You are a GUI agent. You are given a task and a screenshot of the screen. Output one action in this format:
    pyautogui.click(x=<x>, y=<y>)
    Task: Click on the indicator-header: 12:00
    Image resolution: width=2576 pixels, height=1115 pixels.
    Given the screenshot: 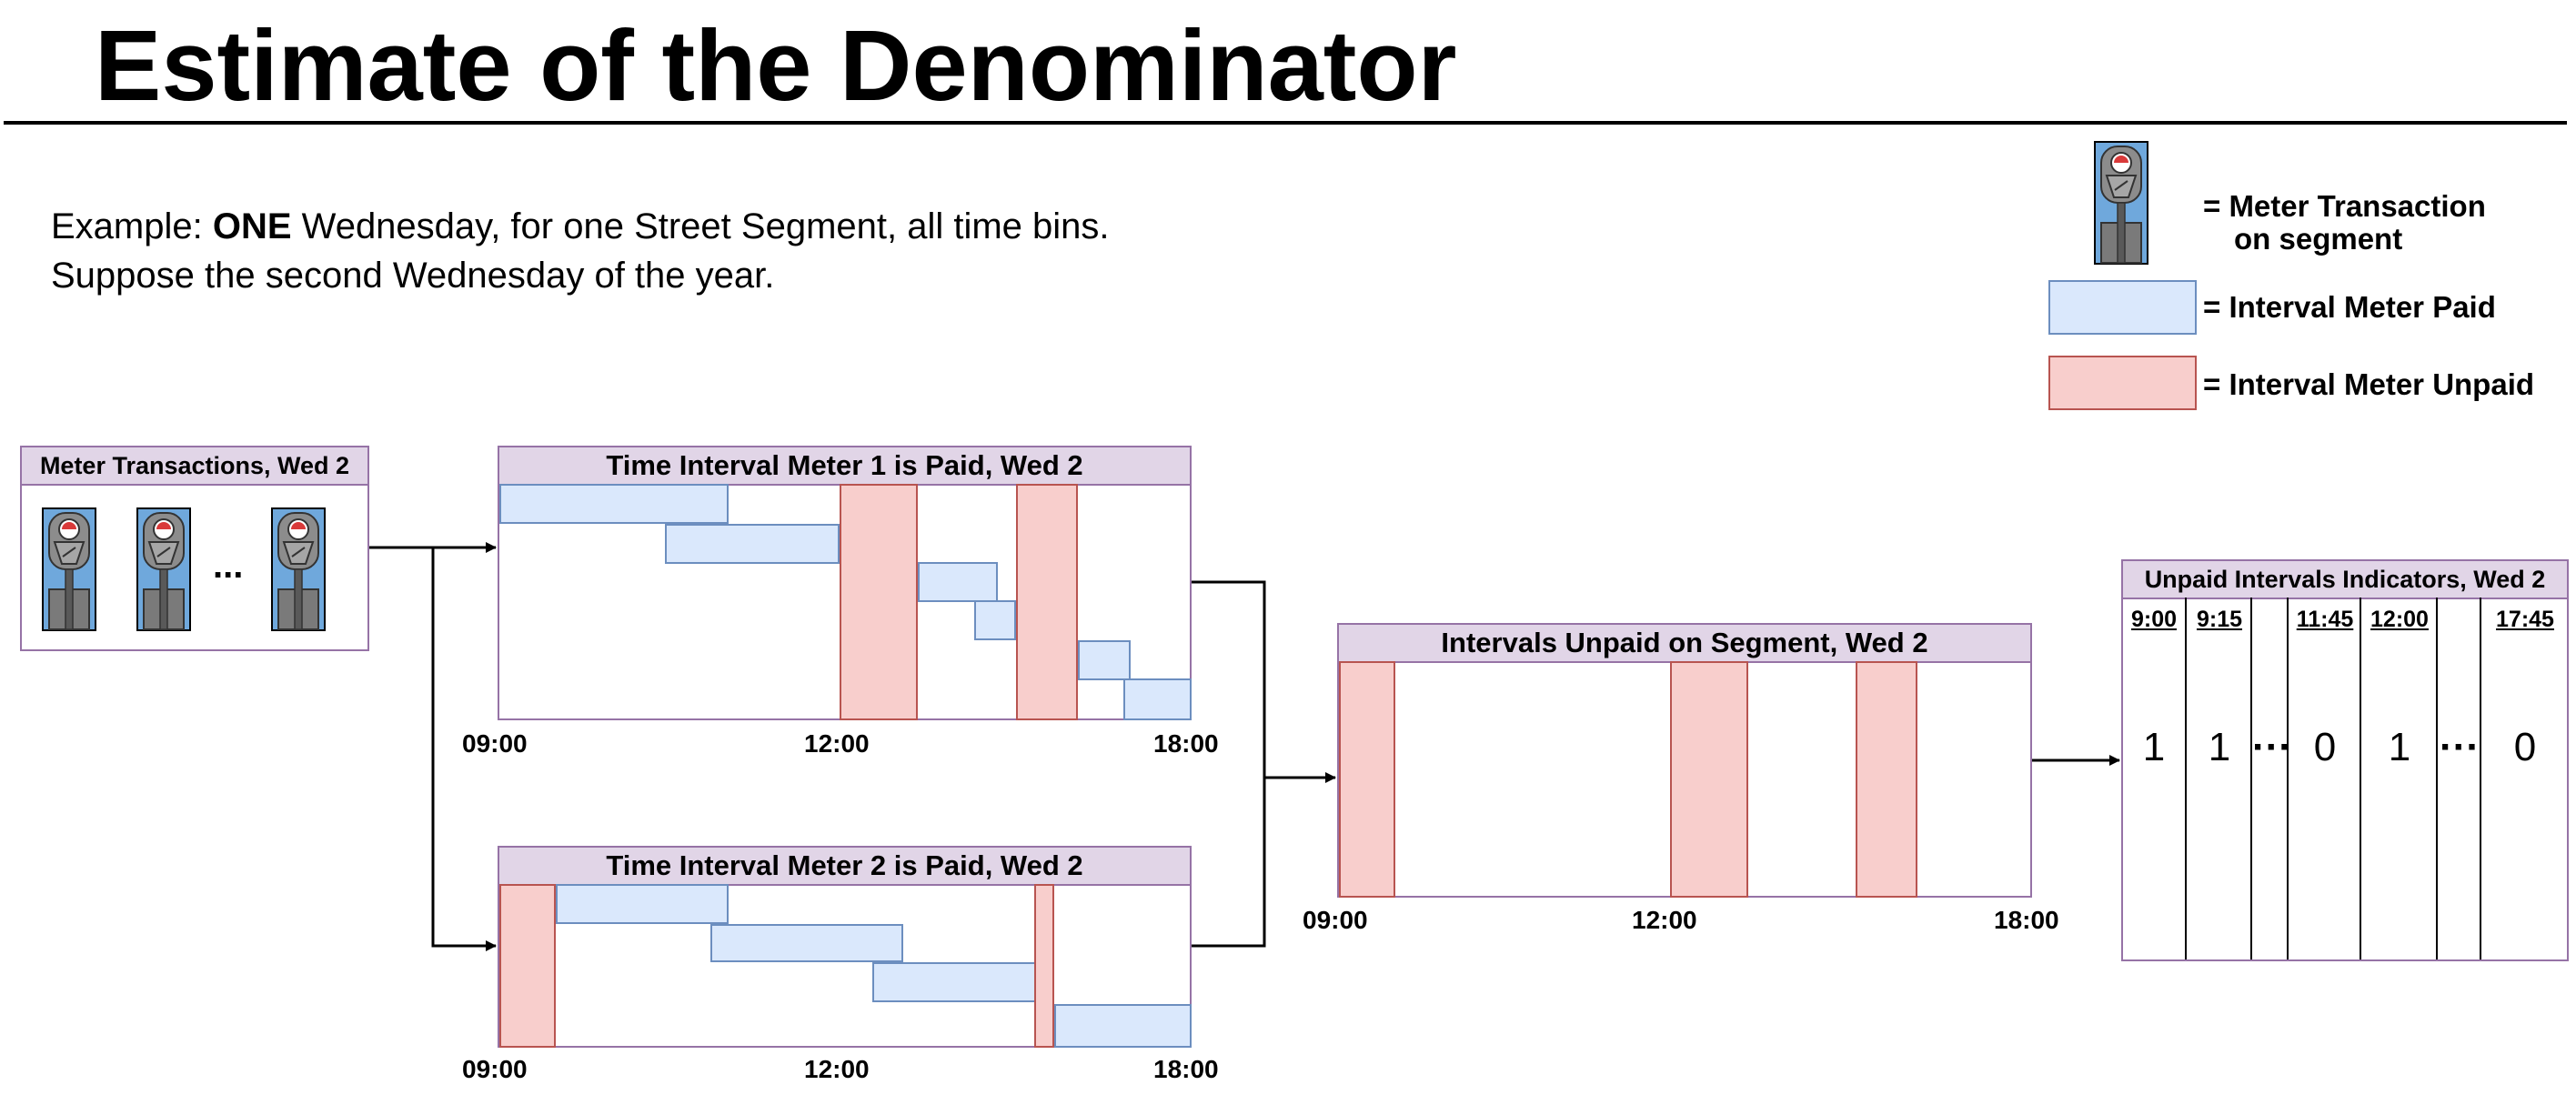 What is the action you would take?
    pyautogui.click(x=2399, y=619)
    